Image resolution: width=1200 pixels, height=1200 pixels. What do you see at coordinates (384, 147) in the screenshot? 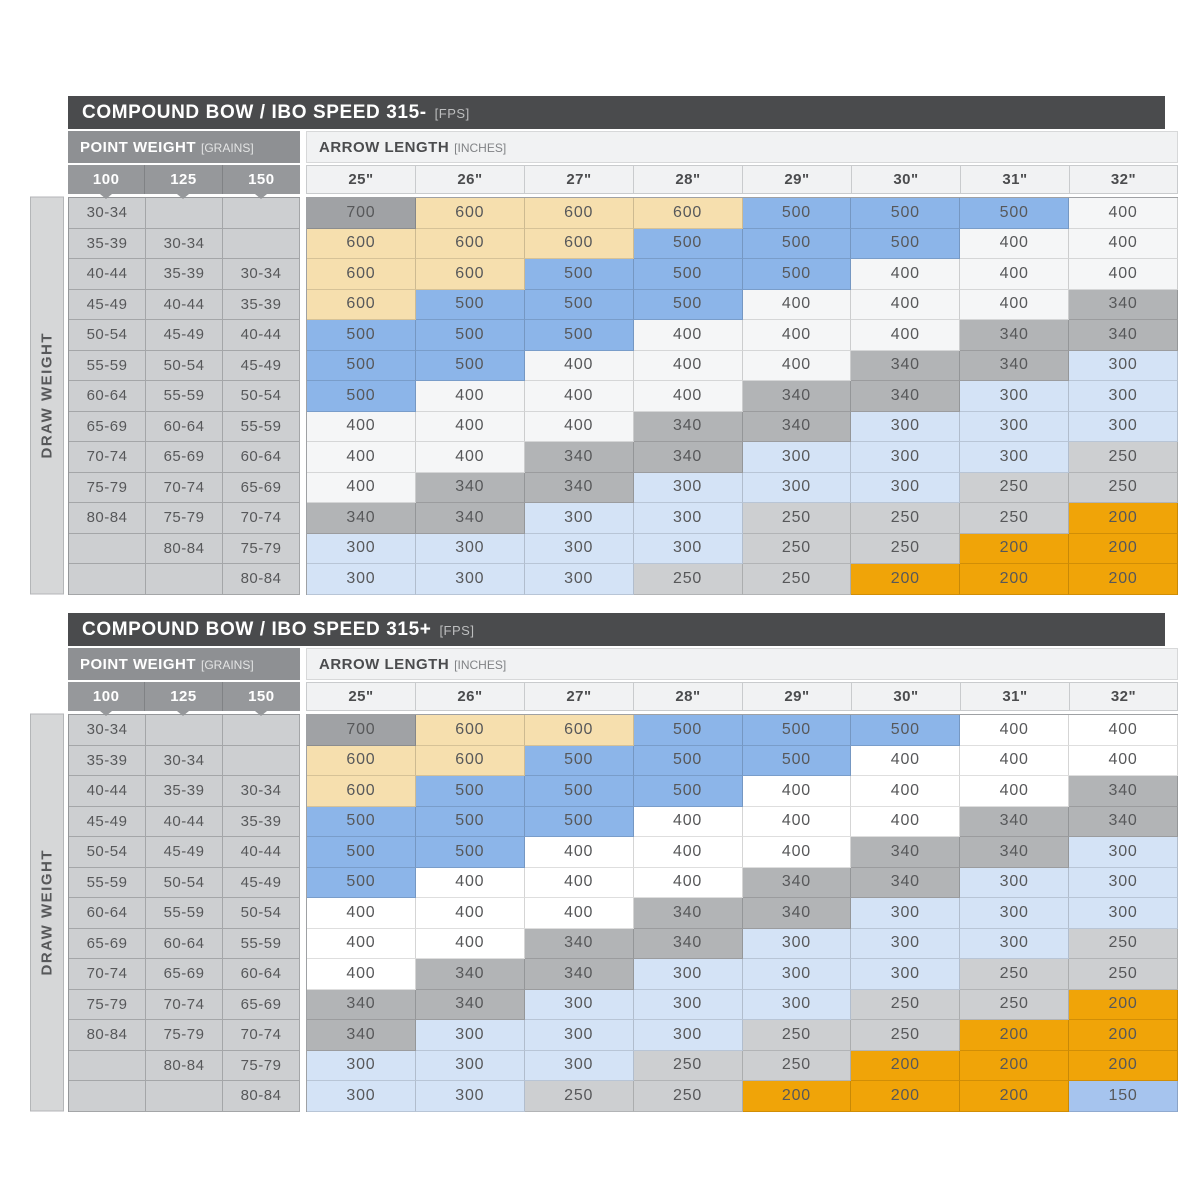
I see `arrow-length-label: ARROW LENGTH` at bounding box center [384, 147].